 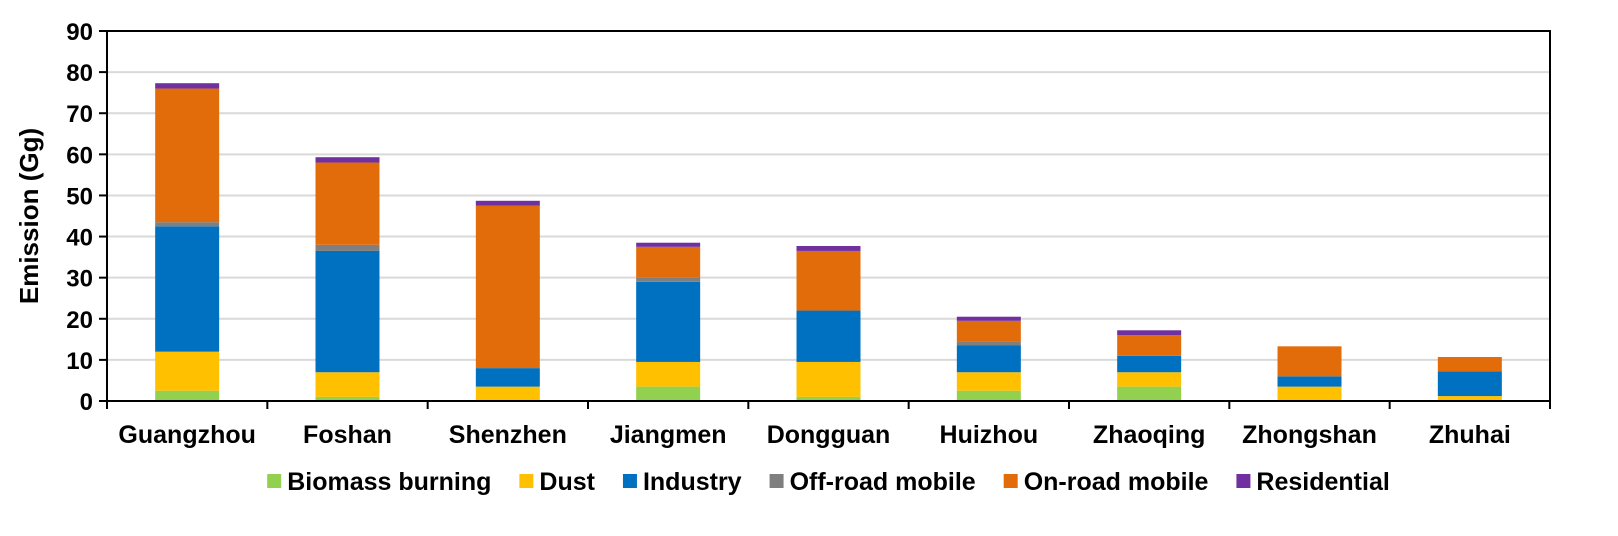 I want to click on y-tick-label: 20, so click(x=79, y=320).